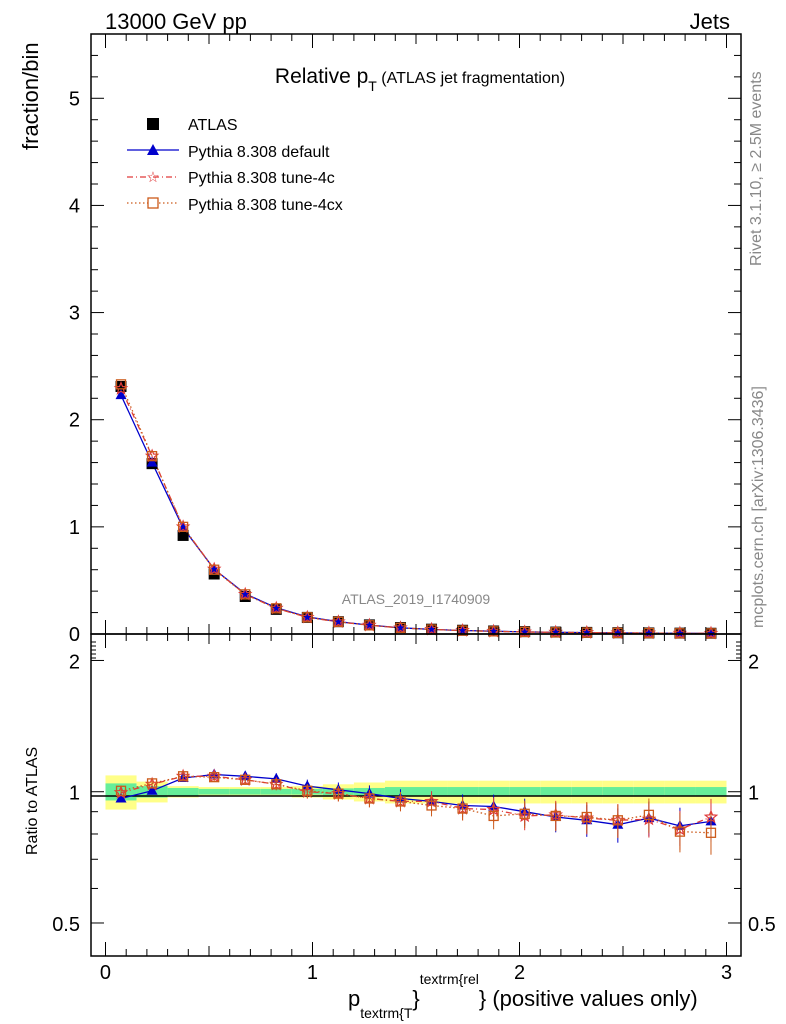 The height and width of the screenshot is (1024, 786). What do you see at coordinates (74, 99) in the screenshot?
I see `main-ytick-label: 5` at bounding box center [74, 99].